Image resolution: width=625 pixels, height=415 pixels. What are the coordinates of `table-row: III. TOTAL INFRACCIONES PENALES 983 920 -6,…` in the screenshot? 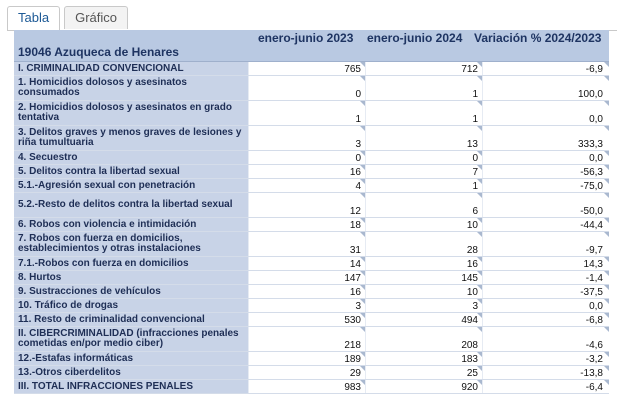 It's located at (311, 387).